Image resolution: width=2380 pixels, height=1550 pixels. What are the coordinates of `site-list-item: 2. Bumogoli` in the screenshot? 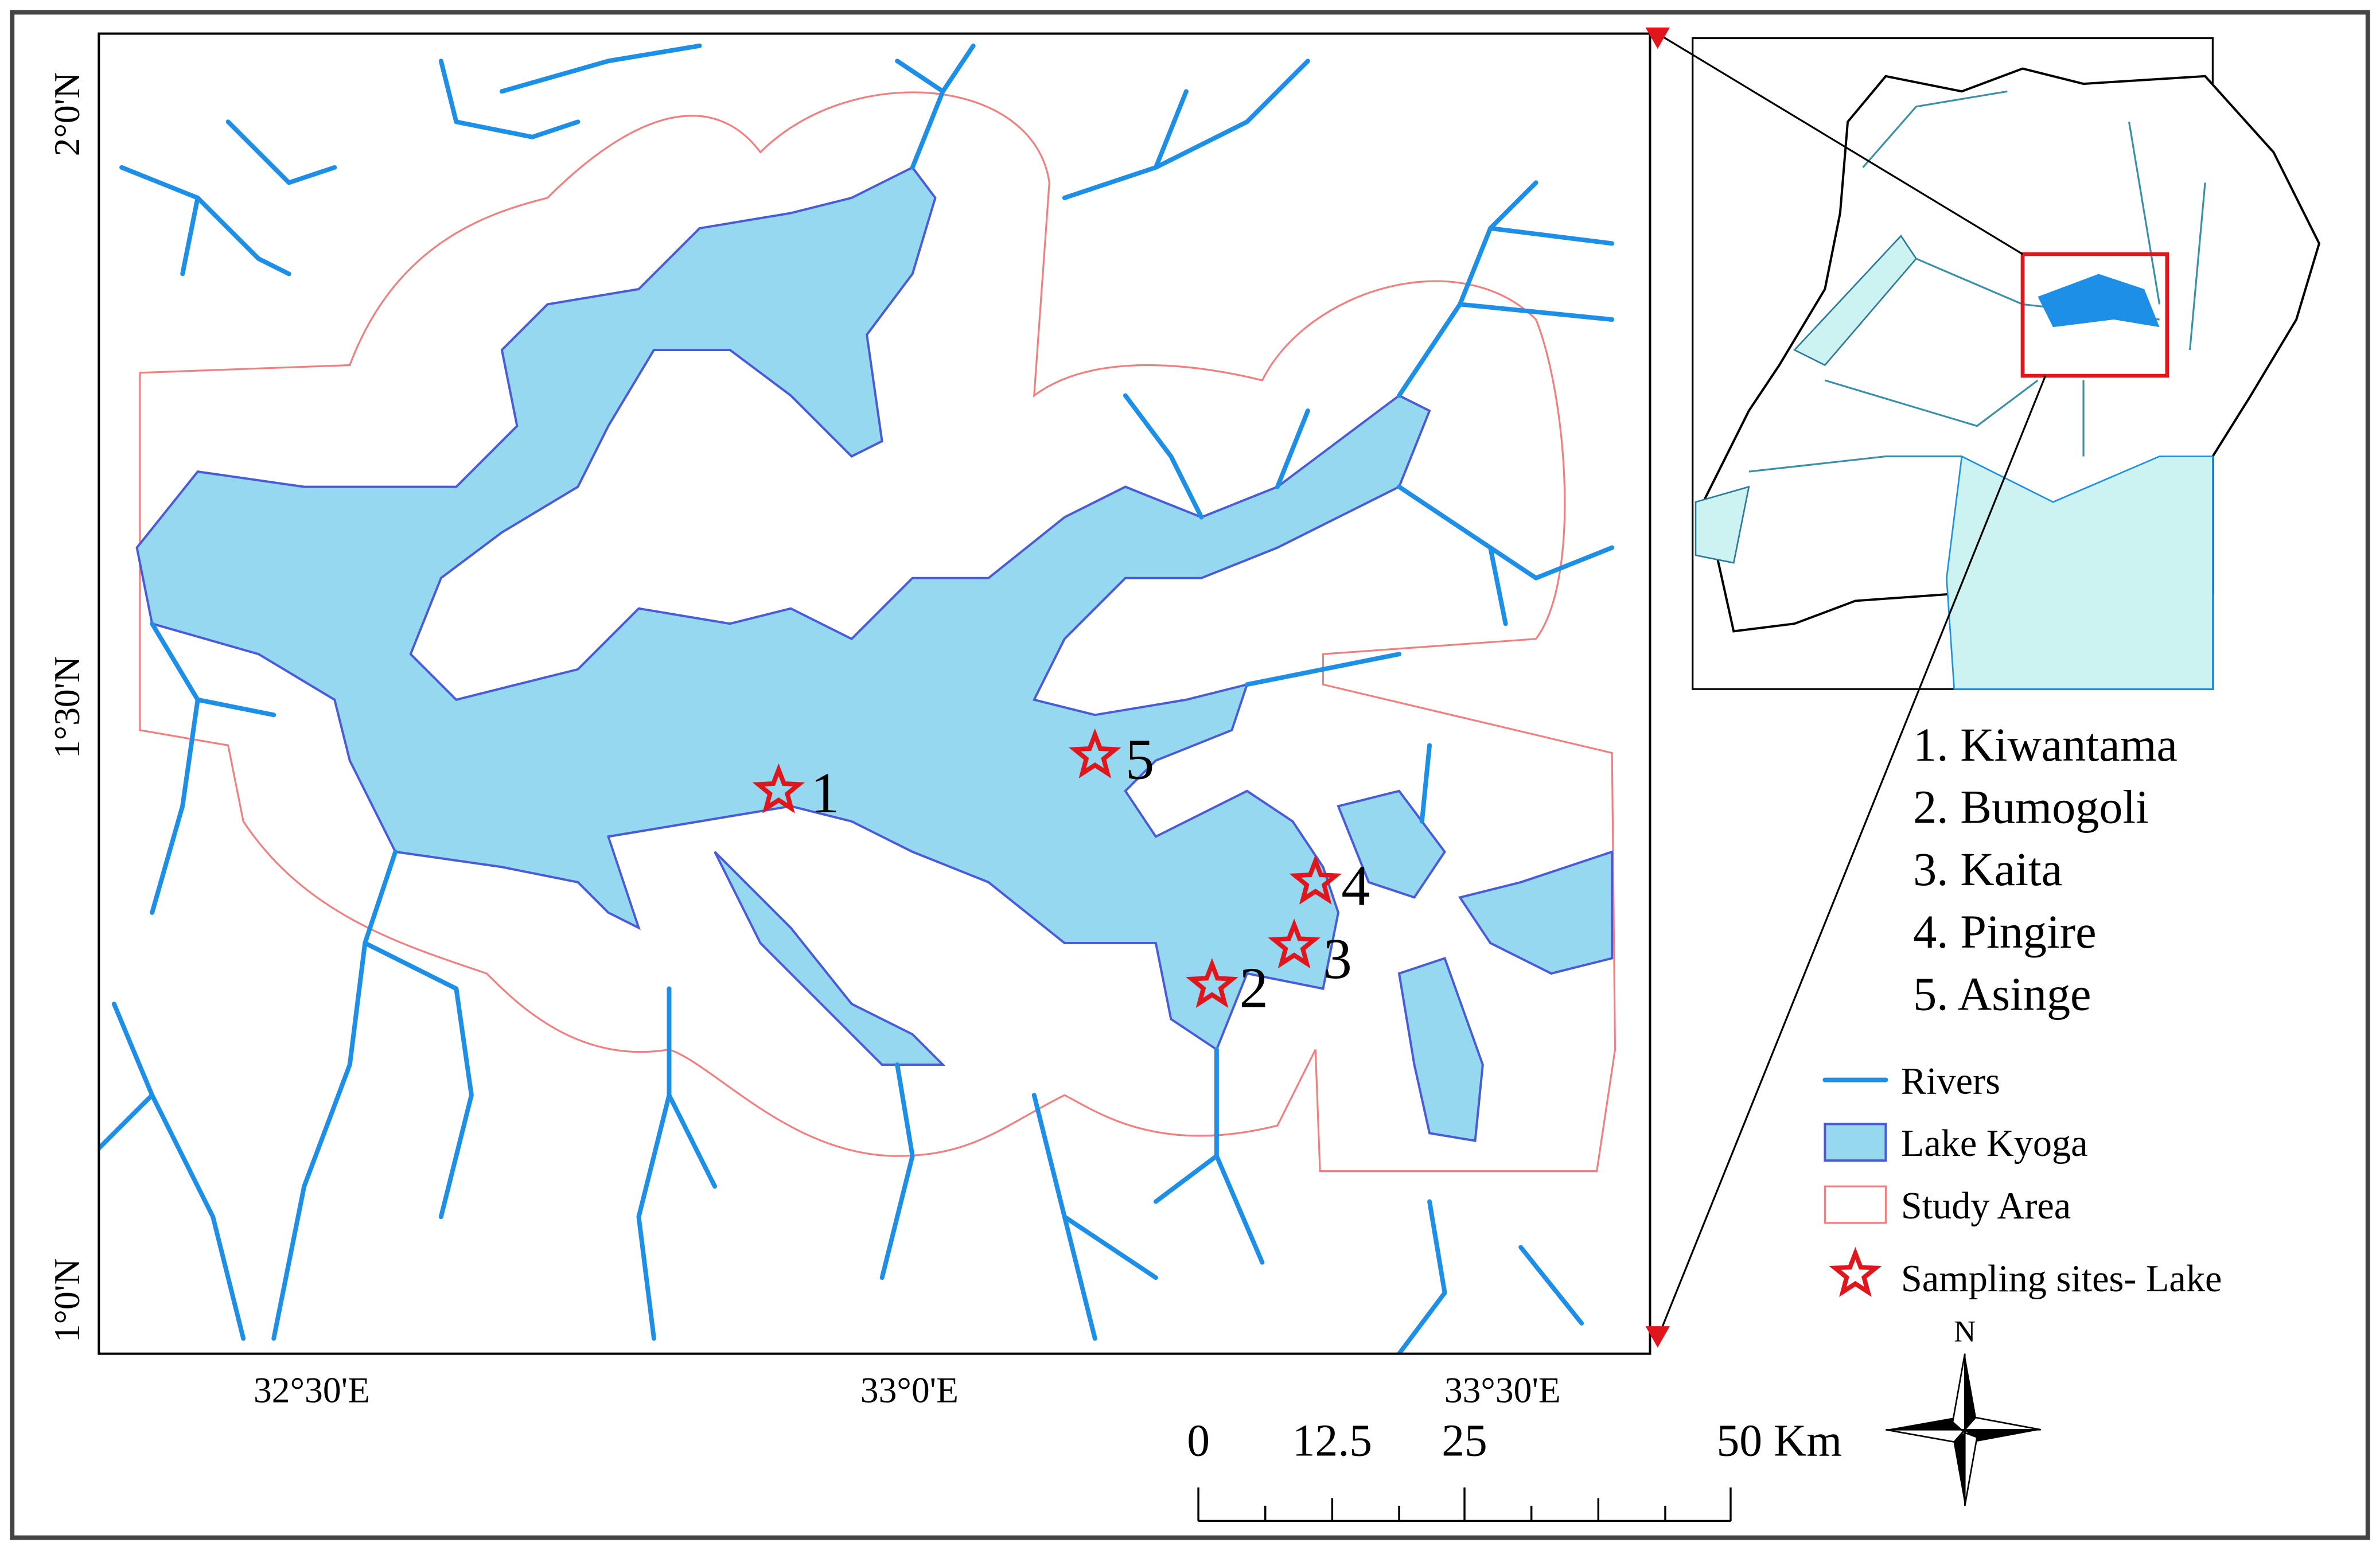 It's located at (2031, 807).